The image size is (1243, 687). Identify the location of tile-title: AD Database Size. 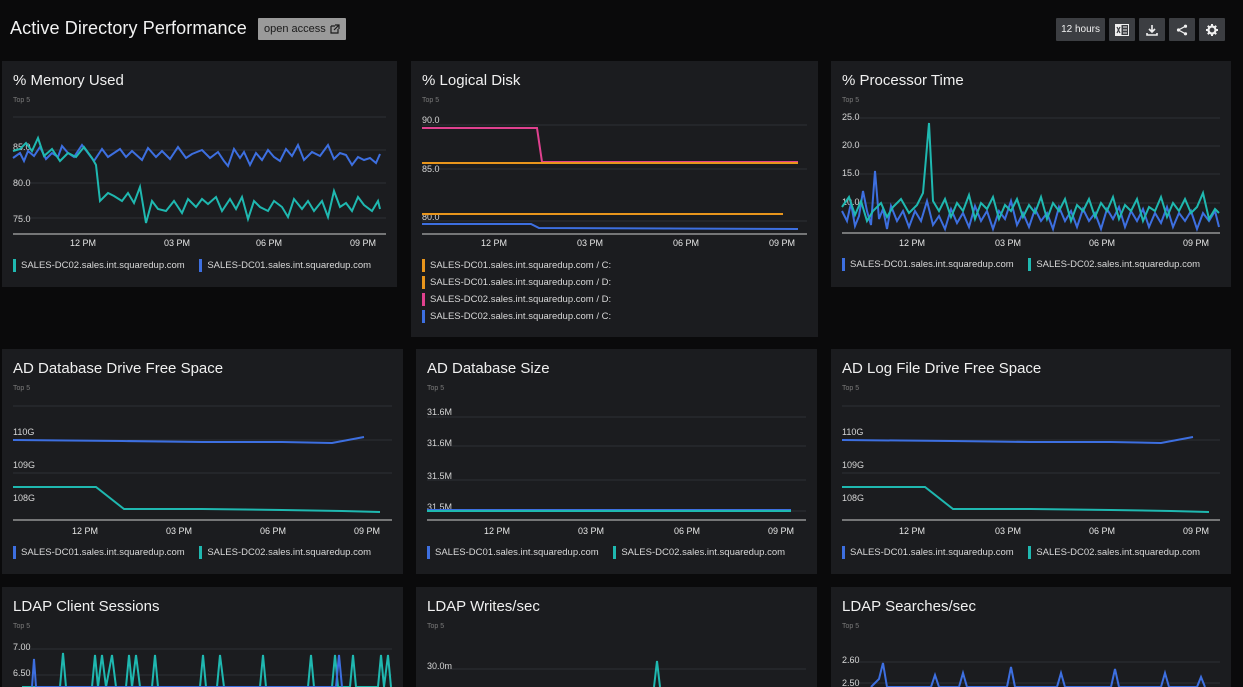
(488, 368).